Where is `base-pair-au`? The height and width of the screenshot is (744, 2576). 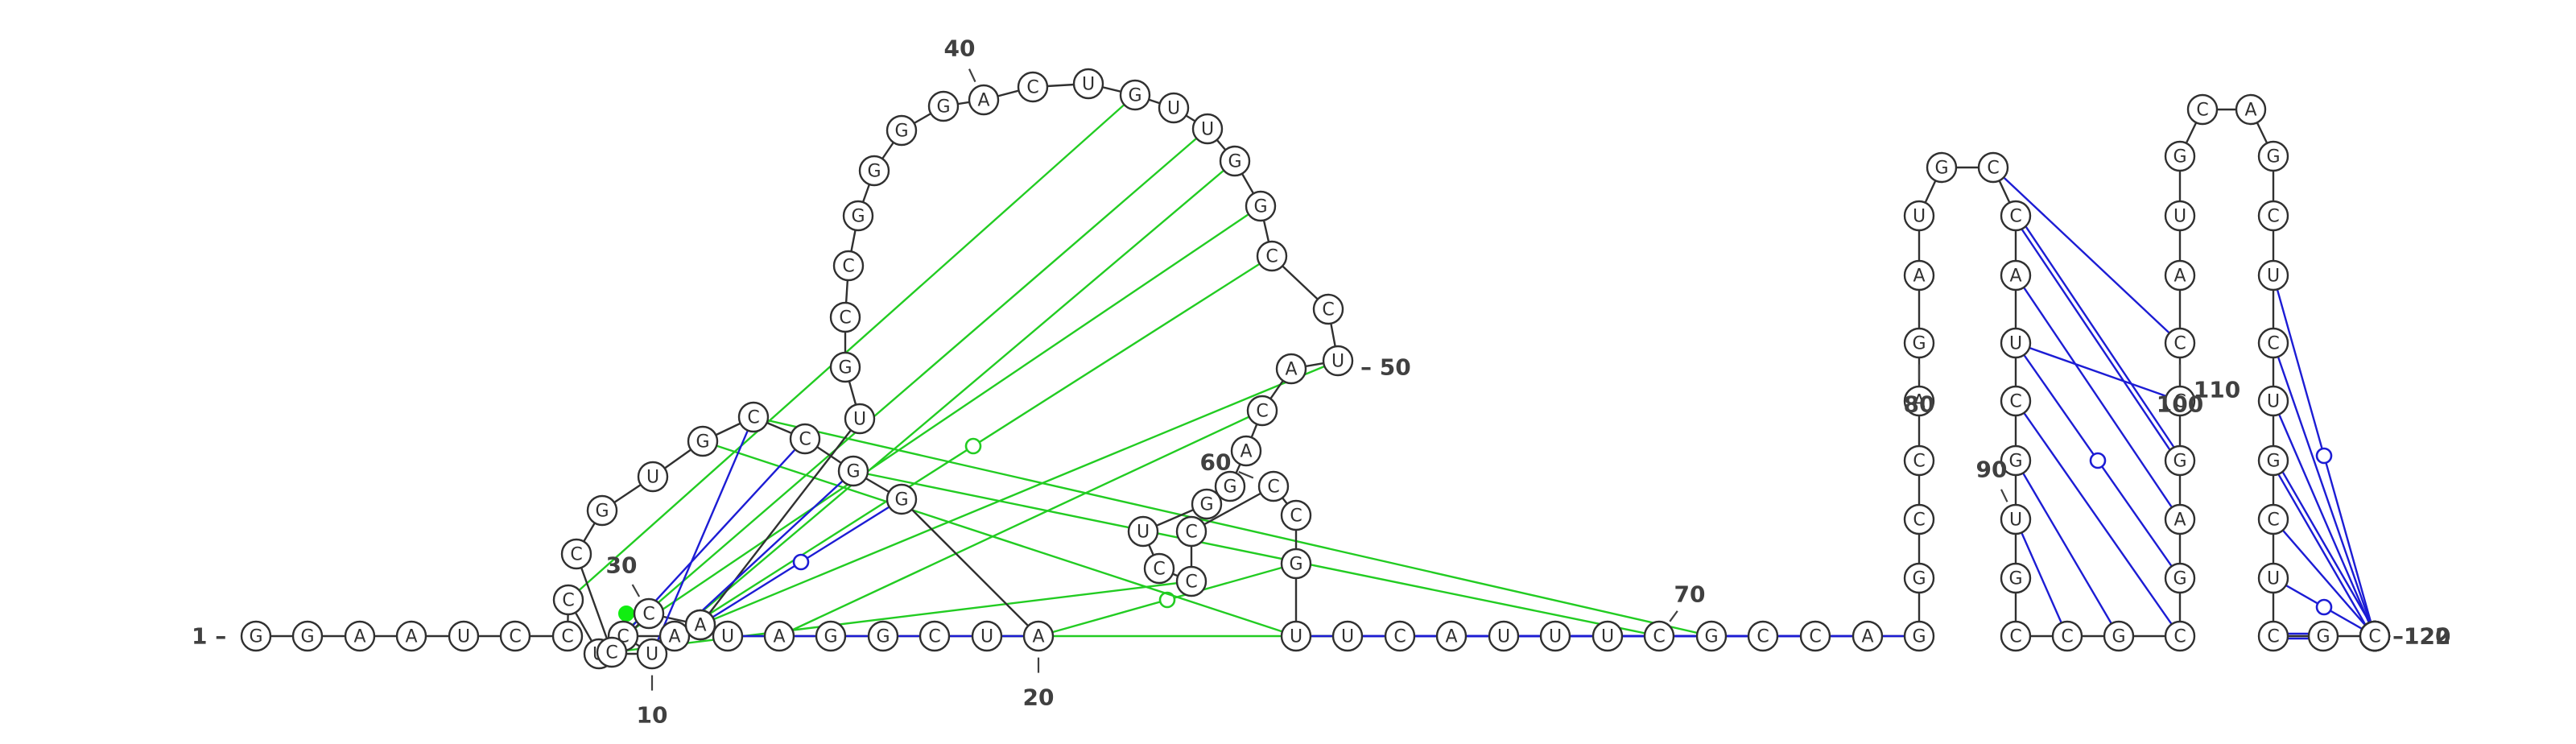 base-pair-au is located at coordinates (2098, 372).